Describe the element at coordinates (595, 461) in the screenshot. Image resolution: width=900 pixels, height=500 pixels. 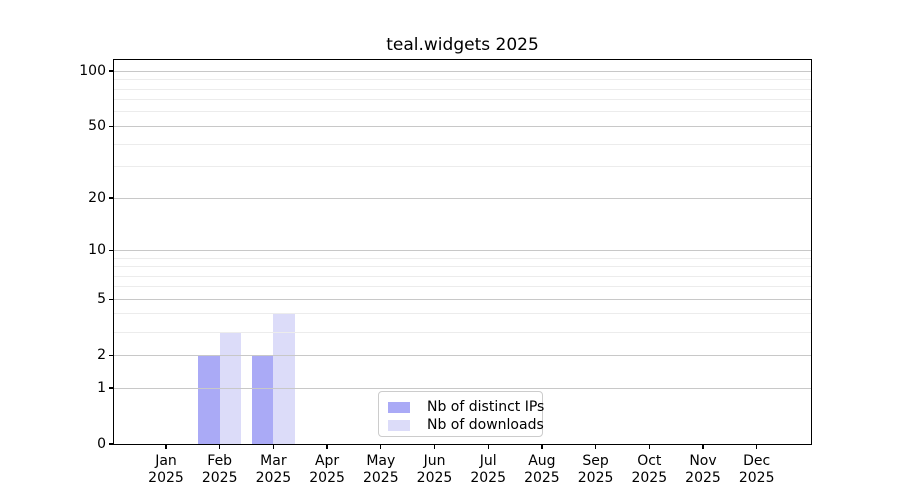
I see `x-tick-month: Sep` at that location.